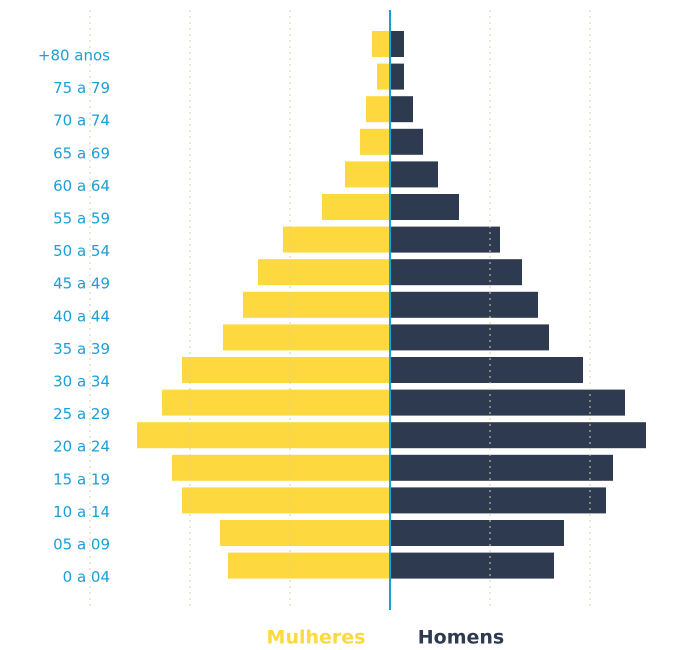  What do you see at coordinates (81, 88) in the screenshot?
I see `category-label: 75 a 79` at bounding box center [81, 88].